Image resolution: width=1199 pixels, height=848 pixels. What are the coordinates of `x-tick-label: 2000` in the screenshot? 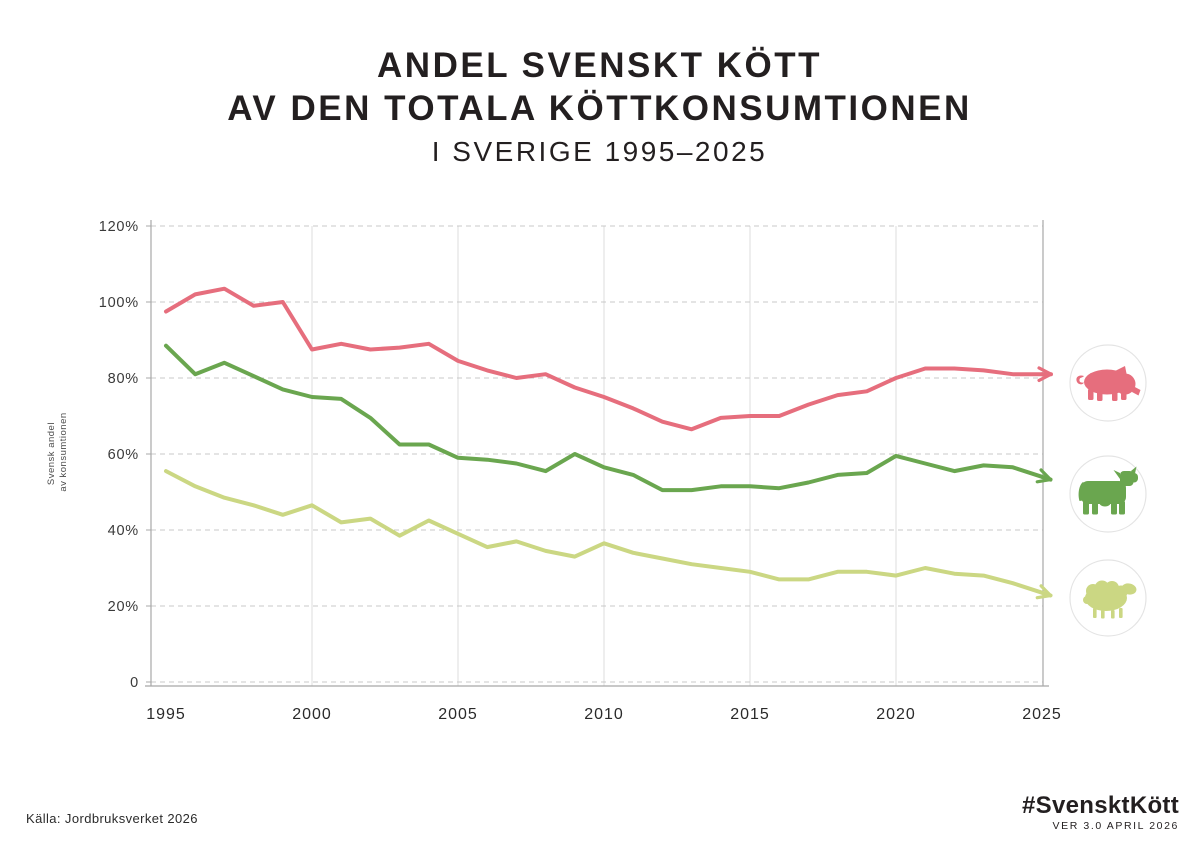 It's located at (312, 714).